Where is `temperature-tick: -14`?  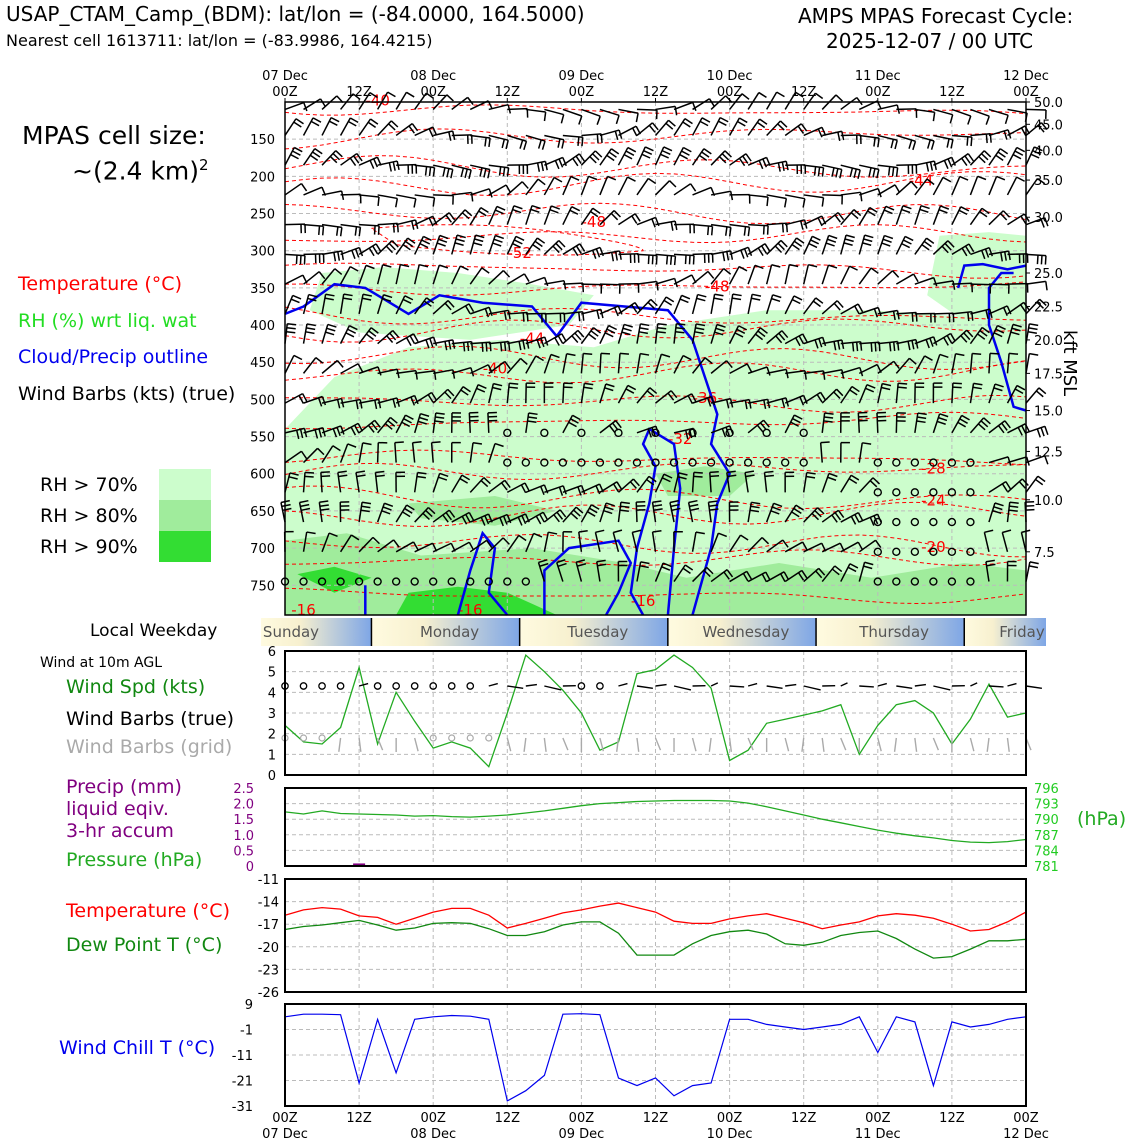
temperature-tick: -14 is located at coordinates (268, 903).